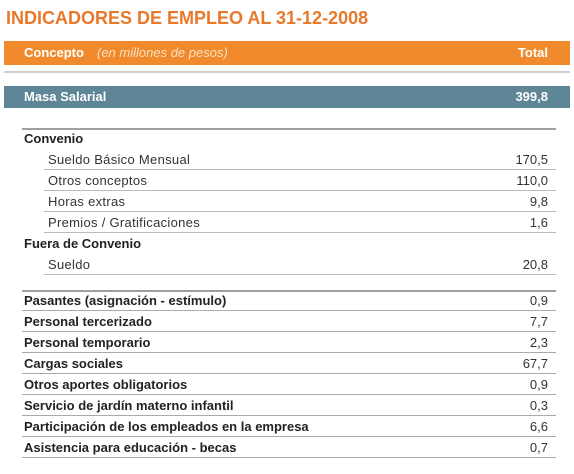 The height and width of the screenshot is (474, 574). I want to click on row-label: Otros aportes obligatorios, so click(106, 384).